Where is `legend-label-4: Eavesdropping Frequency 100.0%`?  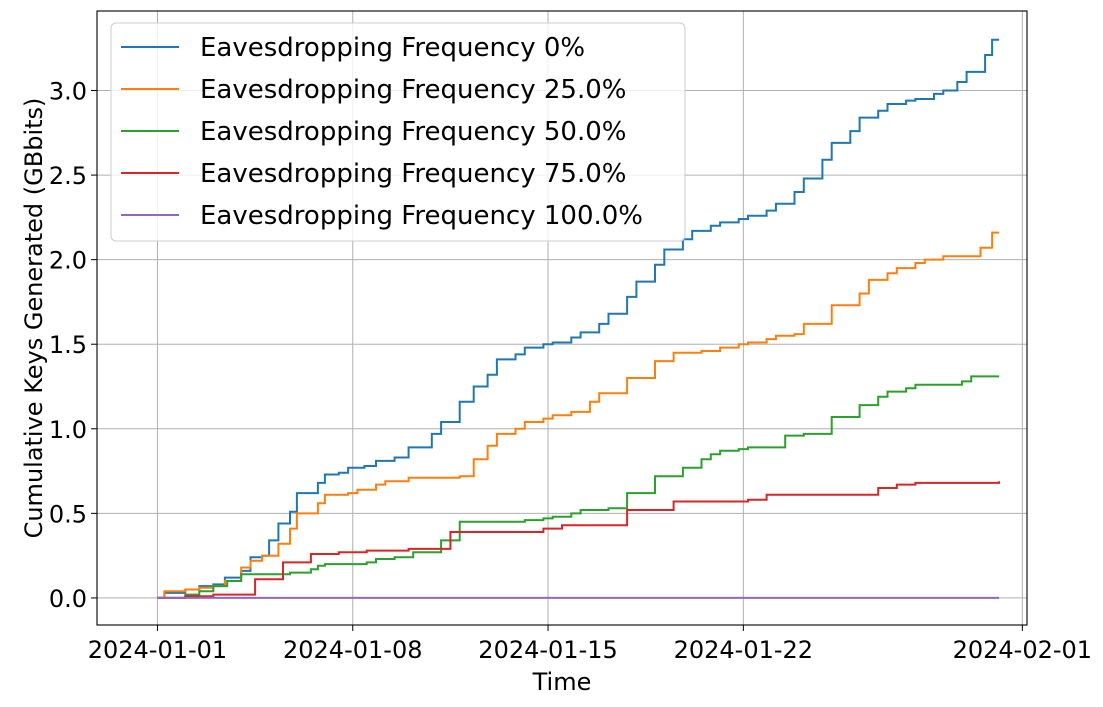 legend-label-4: Eavesdropping Frequency 100.0% is located at coordinates (421, 216).